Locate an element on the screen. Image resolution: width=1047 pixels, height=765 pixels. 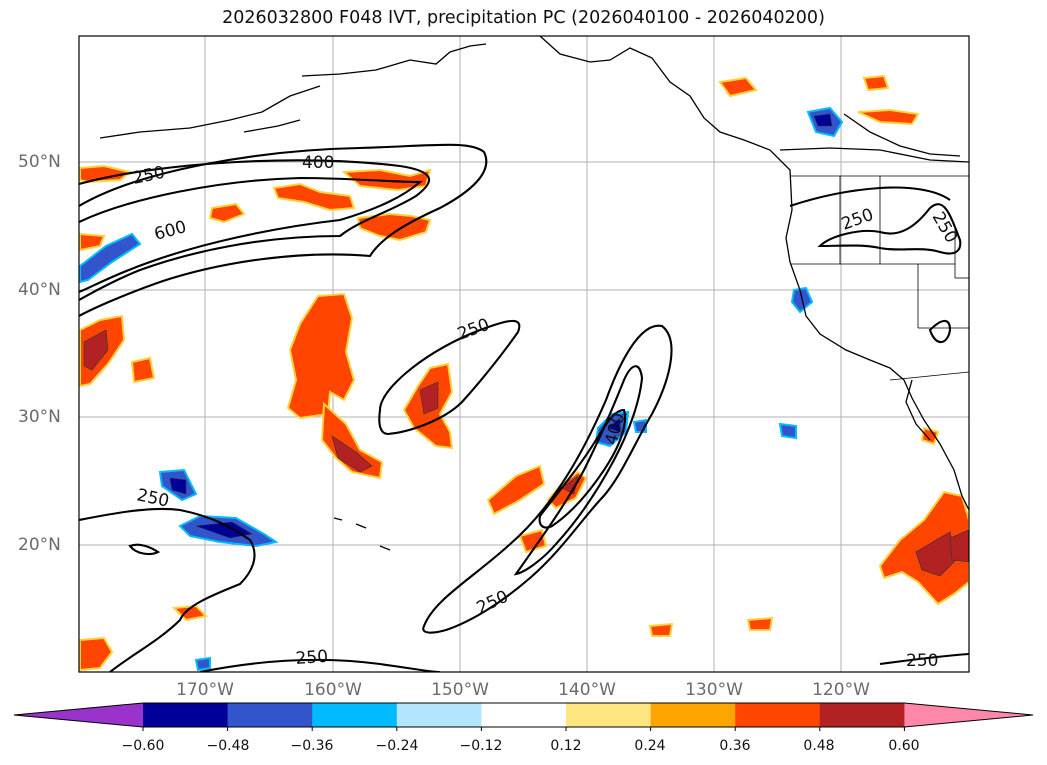
lat-label: 40°N is located at coordinates (39, 290).